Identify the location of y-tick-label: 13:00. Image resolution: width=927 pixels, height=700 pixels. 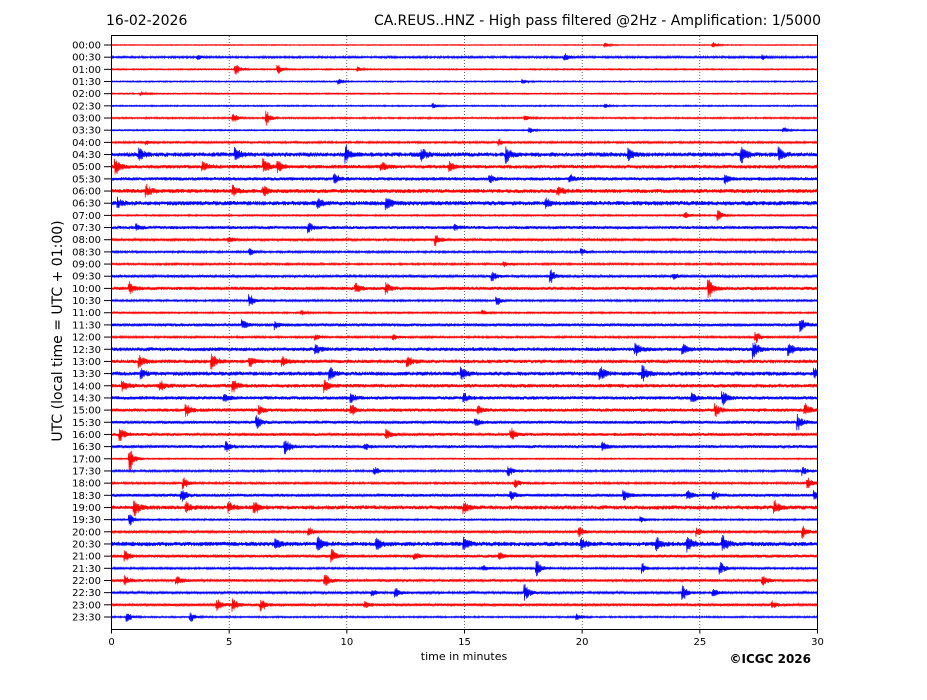
(86, 362).